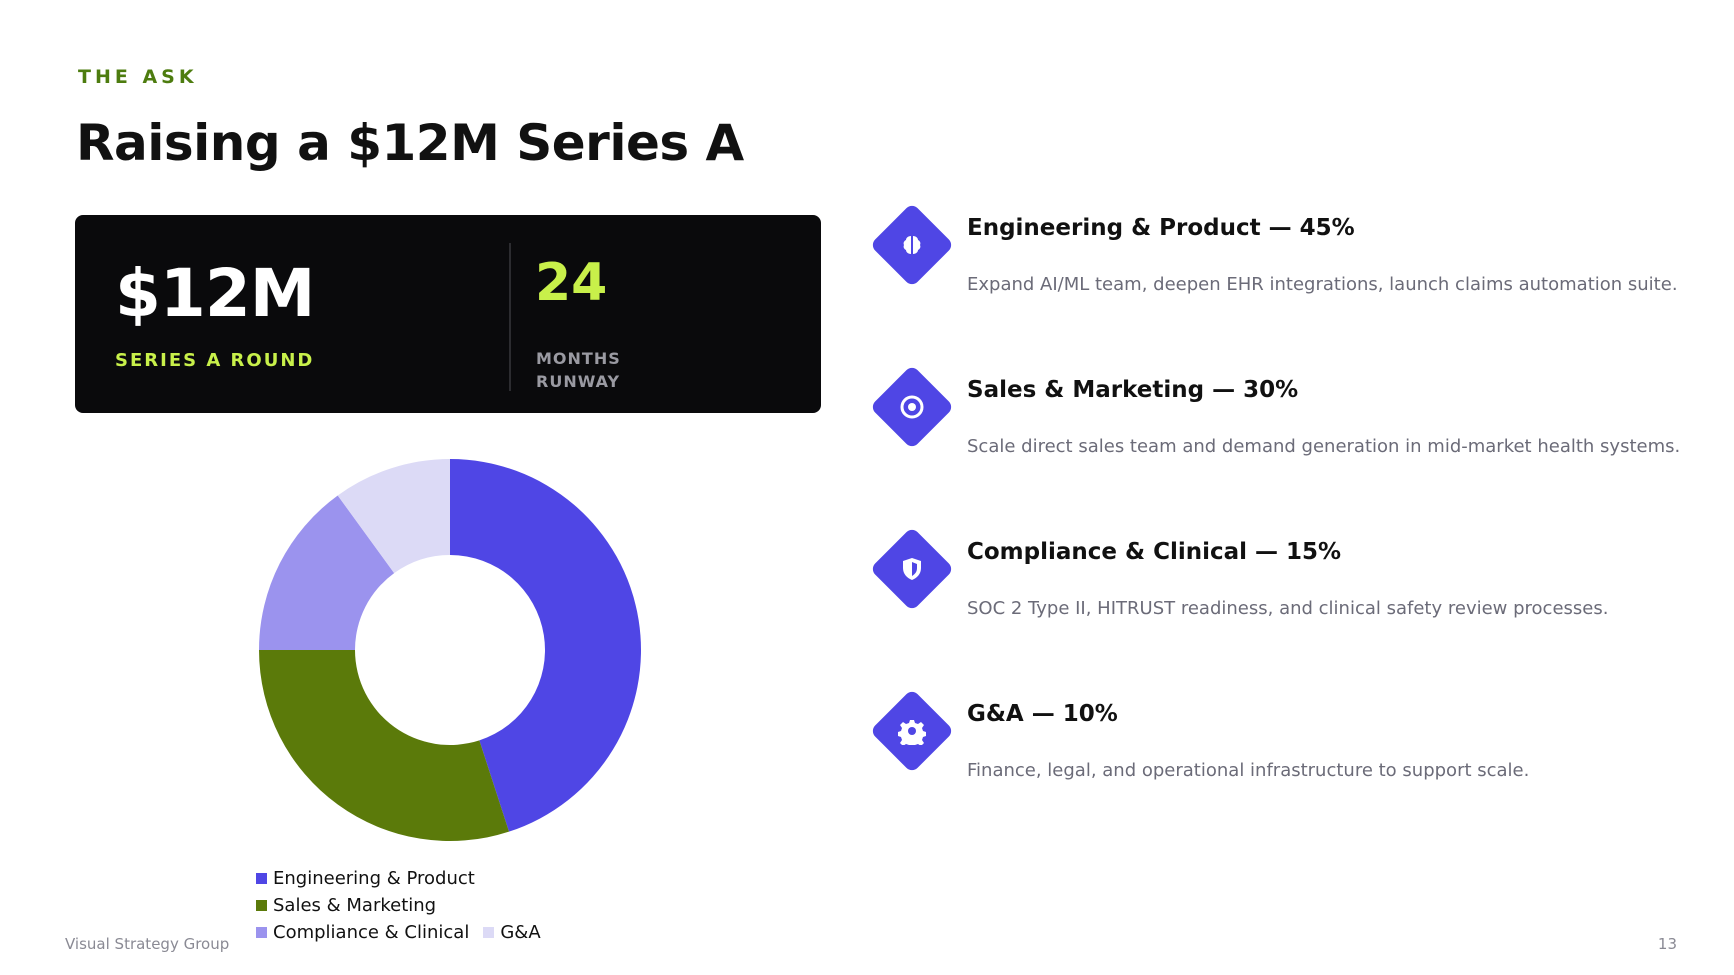 The width and height of the screenshot is (1734, 975). I want to click on legend-item: Compliance & Clinical, so click(362, 932).